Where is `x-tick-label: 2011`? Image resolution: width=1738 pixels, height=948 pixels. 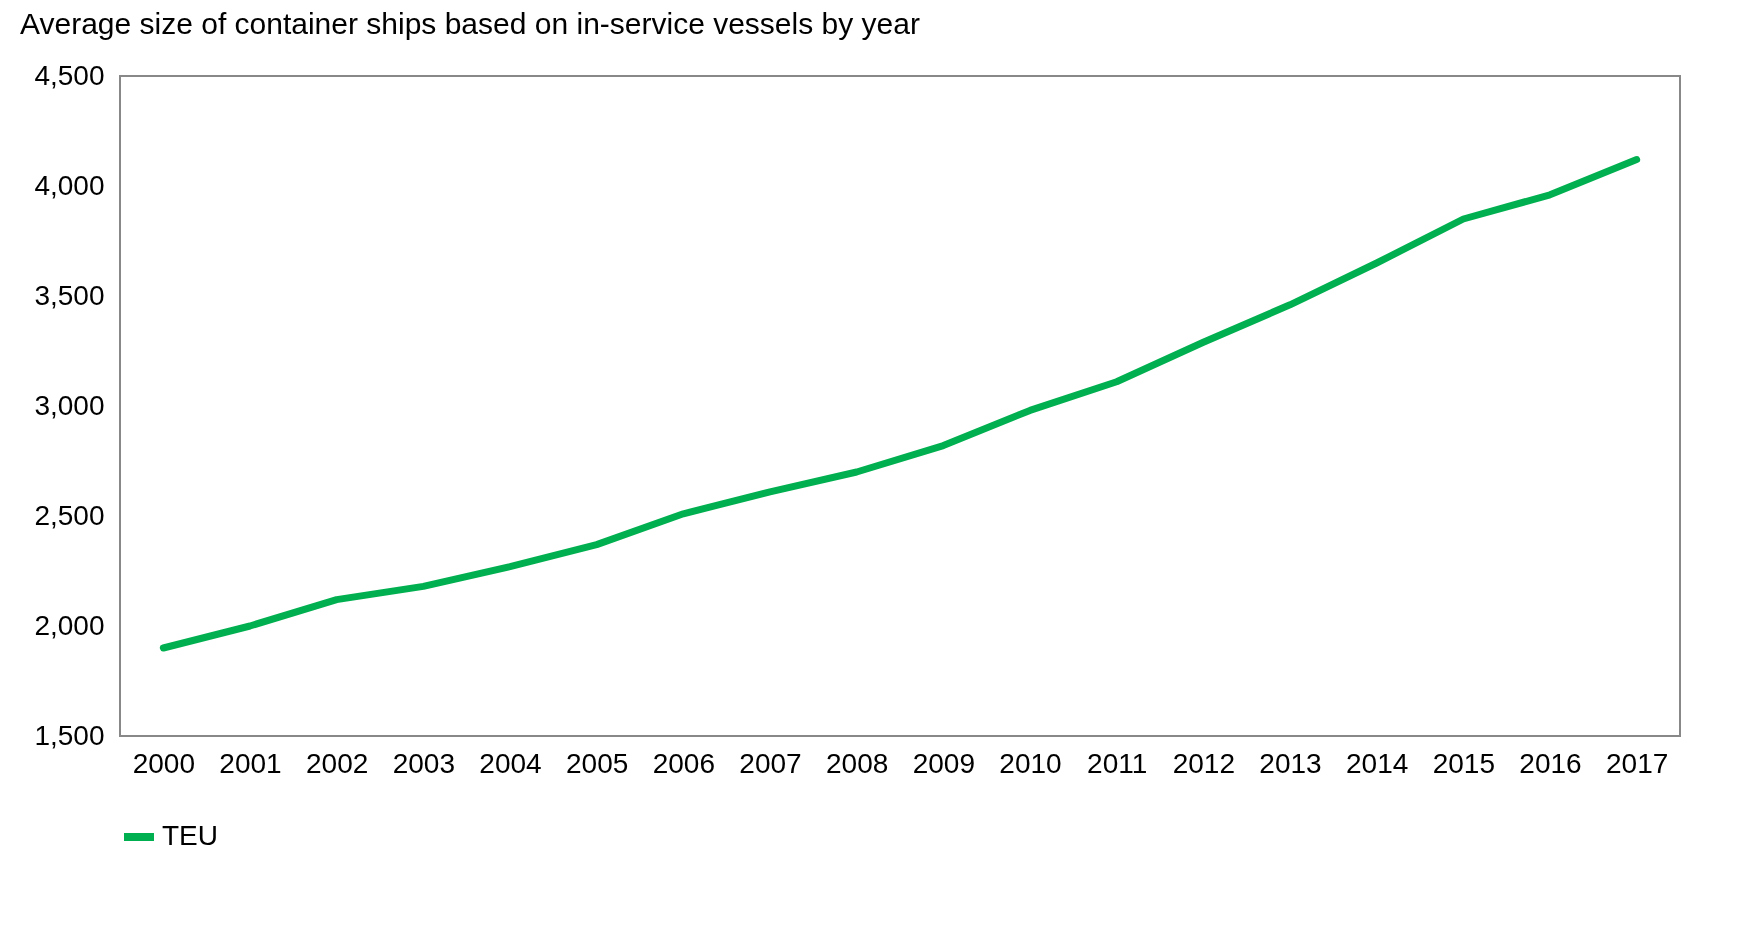
x-tick-label: 2011 is located at coordinates (1117, 763).